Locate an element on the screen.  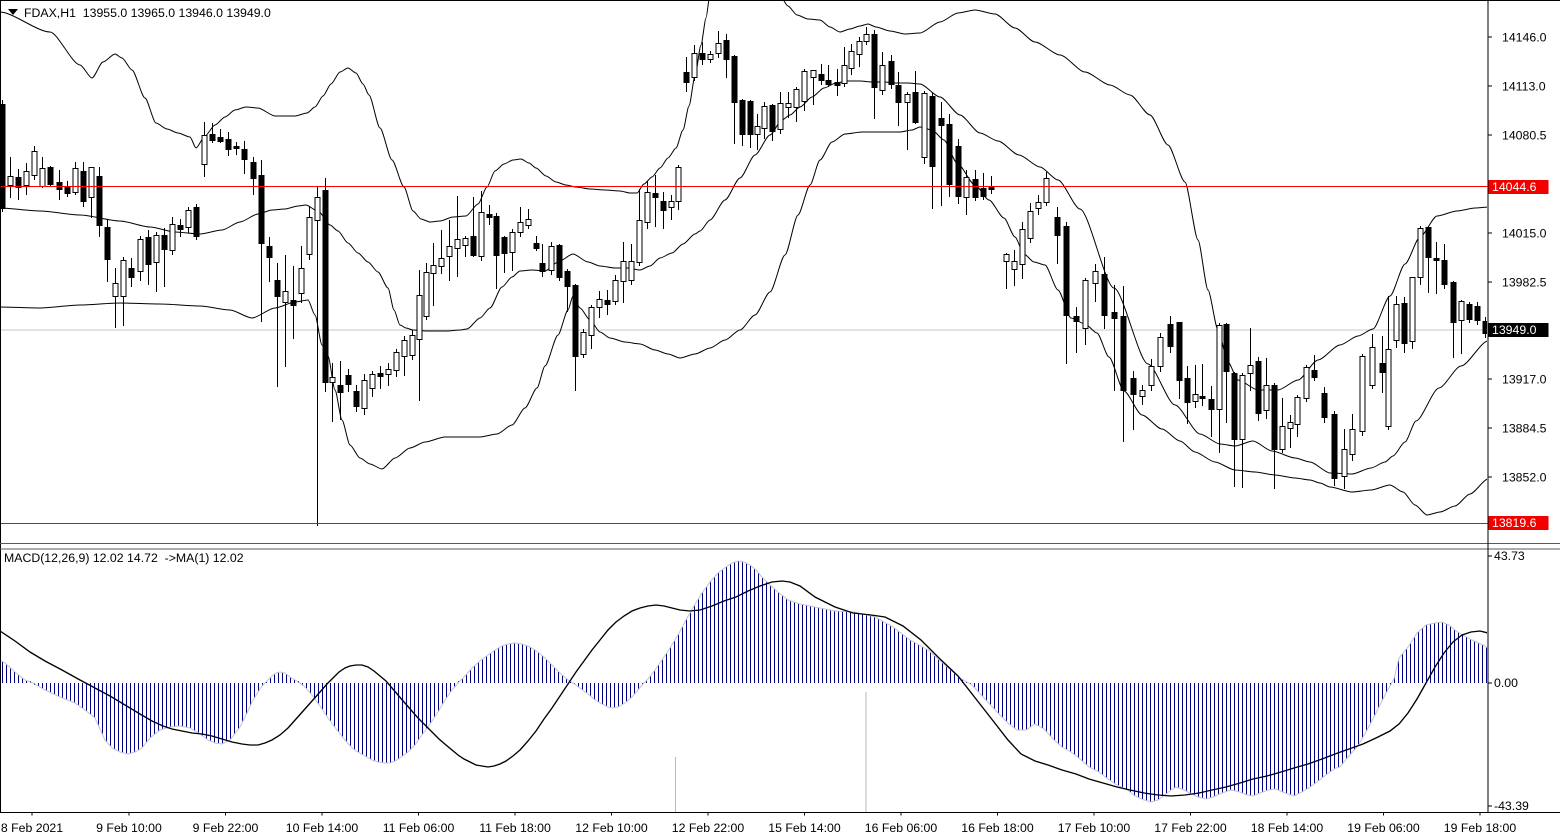
svg-text: 9 Feb 22:00 is located at coordinates (226, 828).